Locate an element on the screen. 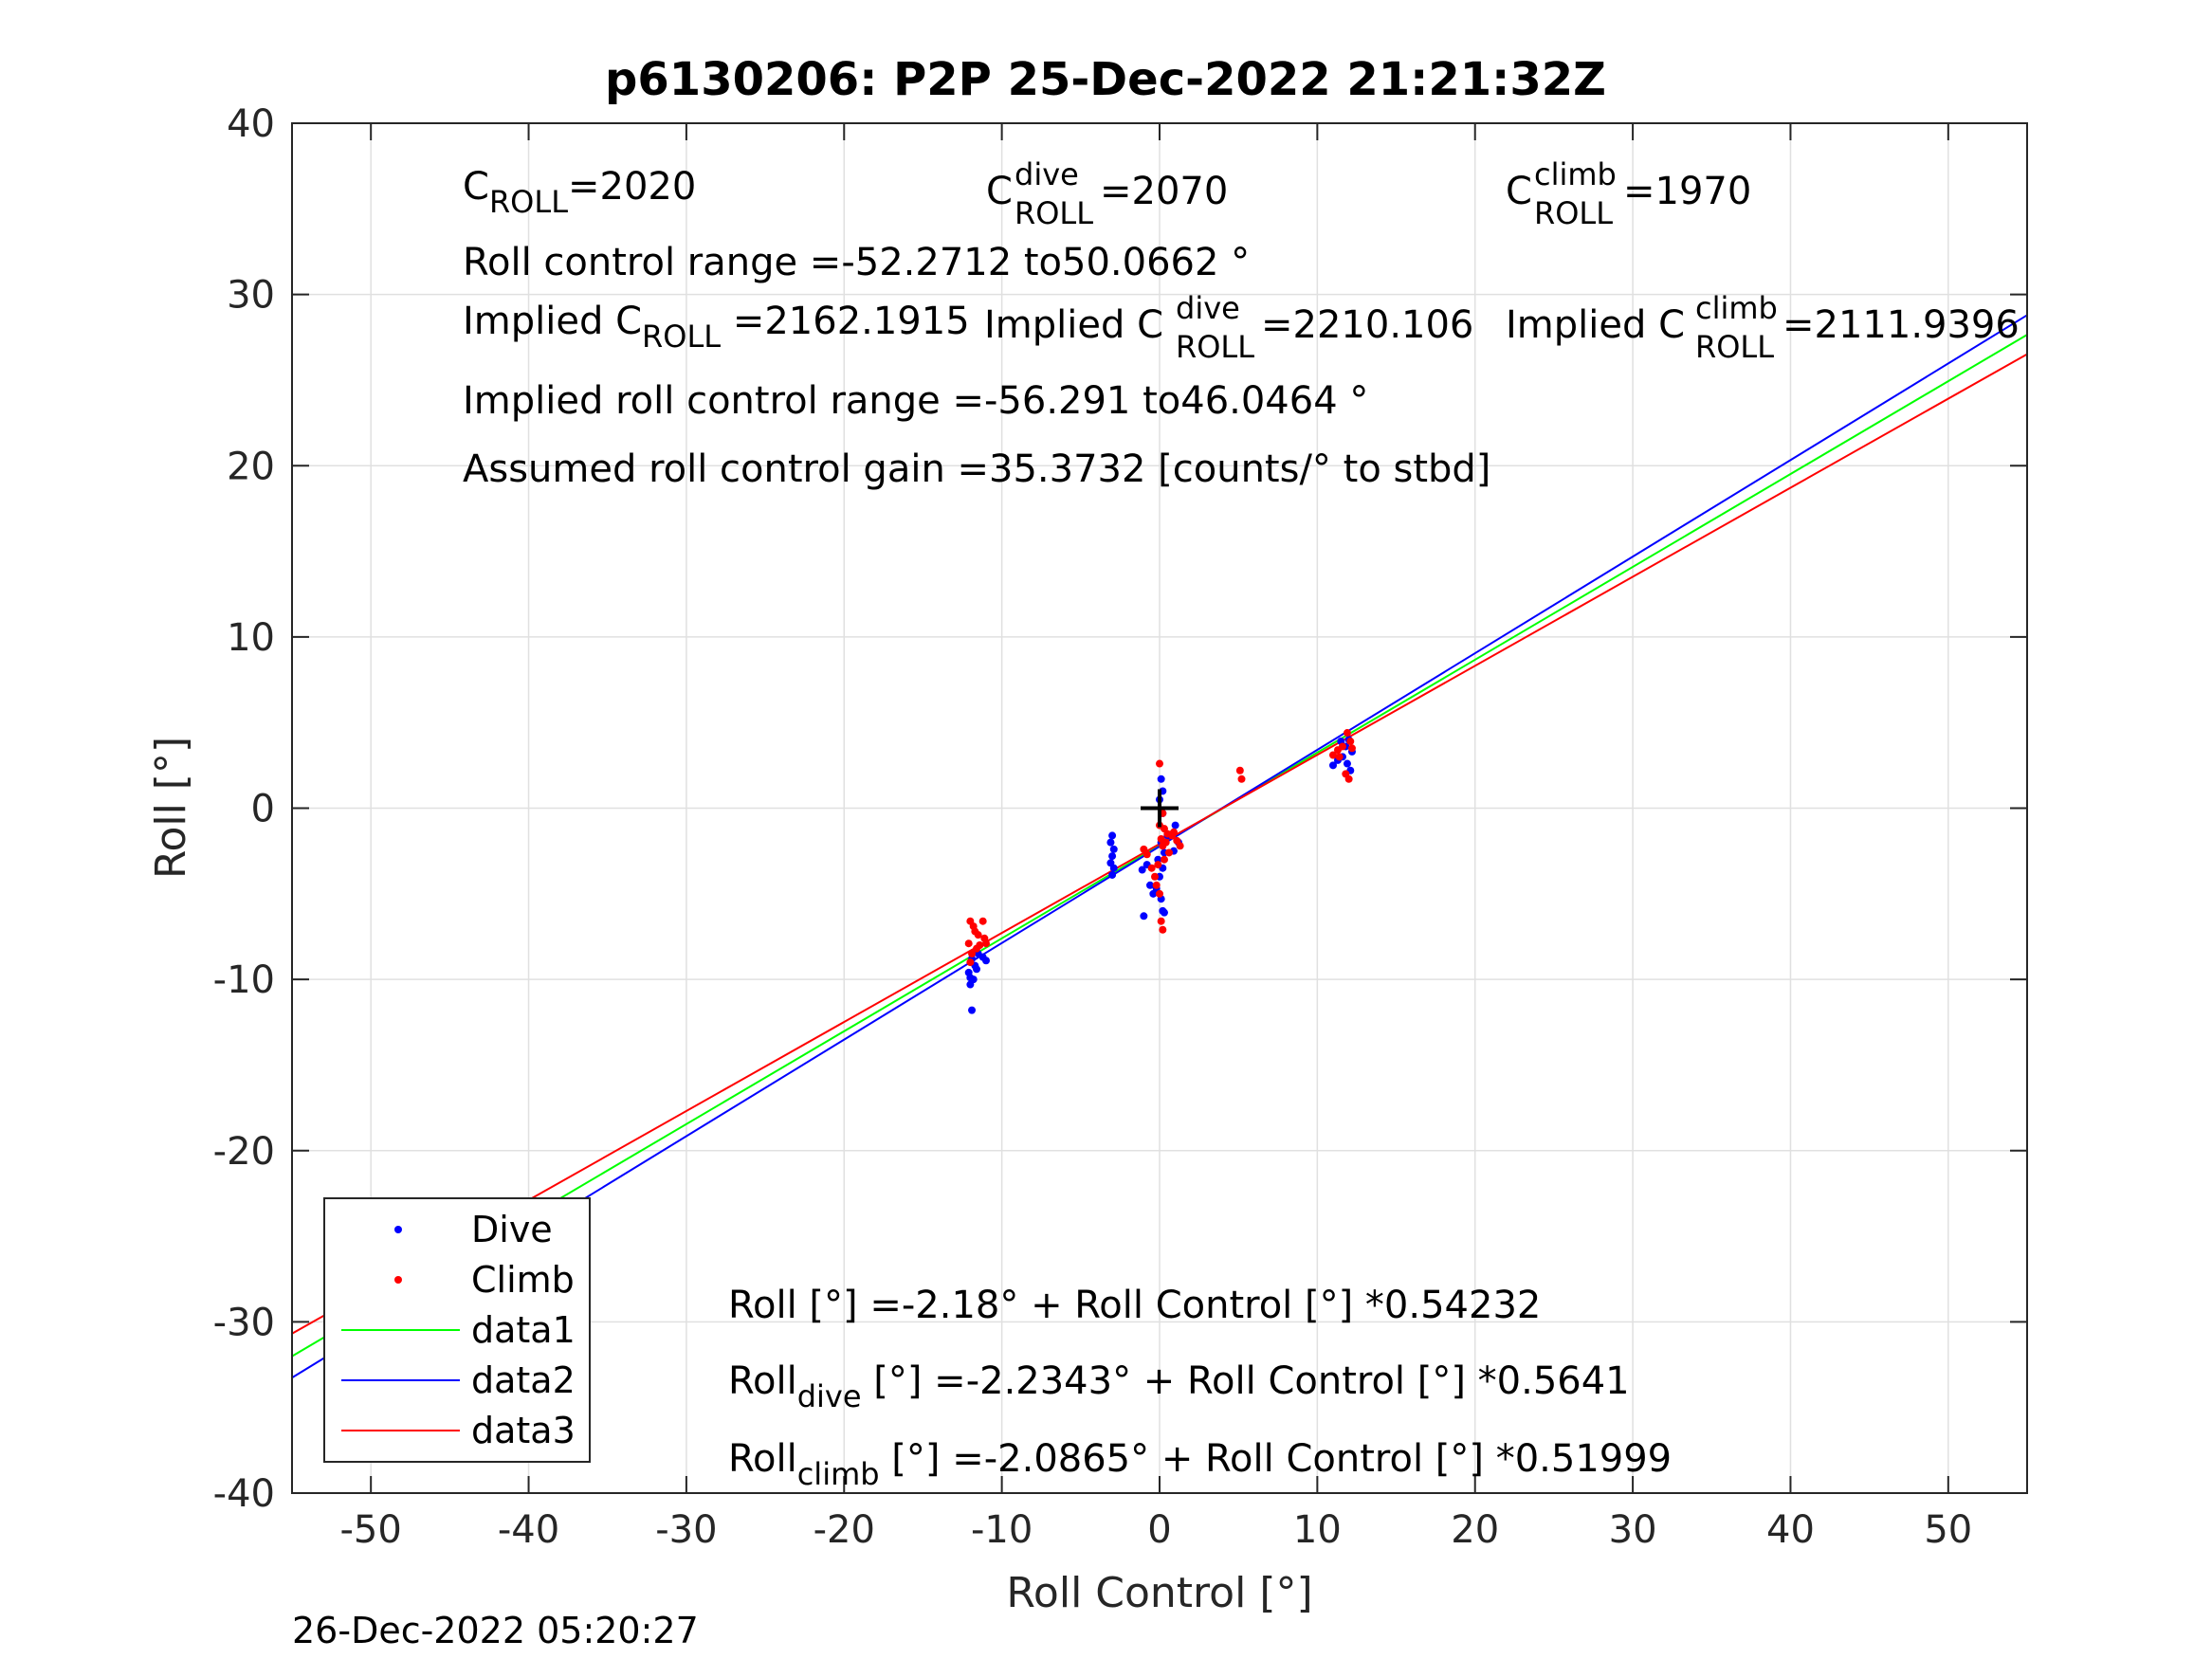 Image resolution: width=2212 pixels, height=1659 pixels. y-tick-label: -40 is located at coordinates (244, 1494).